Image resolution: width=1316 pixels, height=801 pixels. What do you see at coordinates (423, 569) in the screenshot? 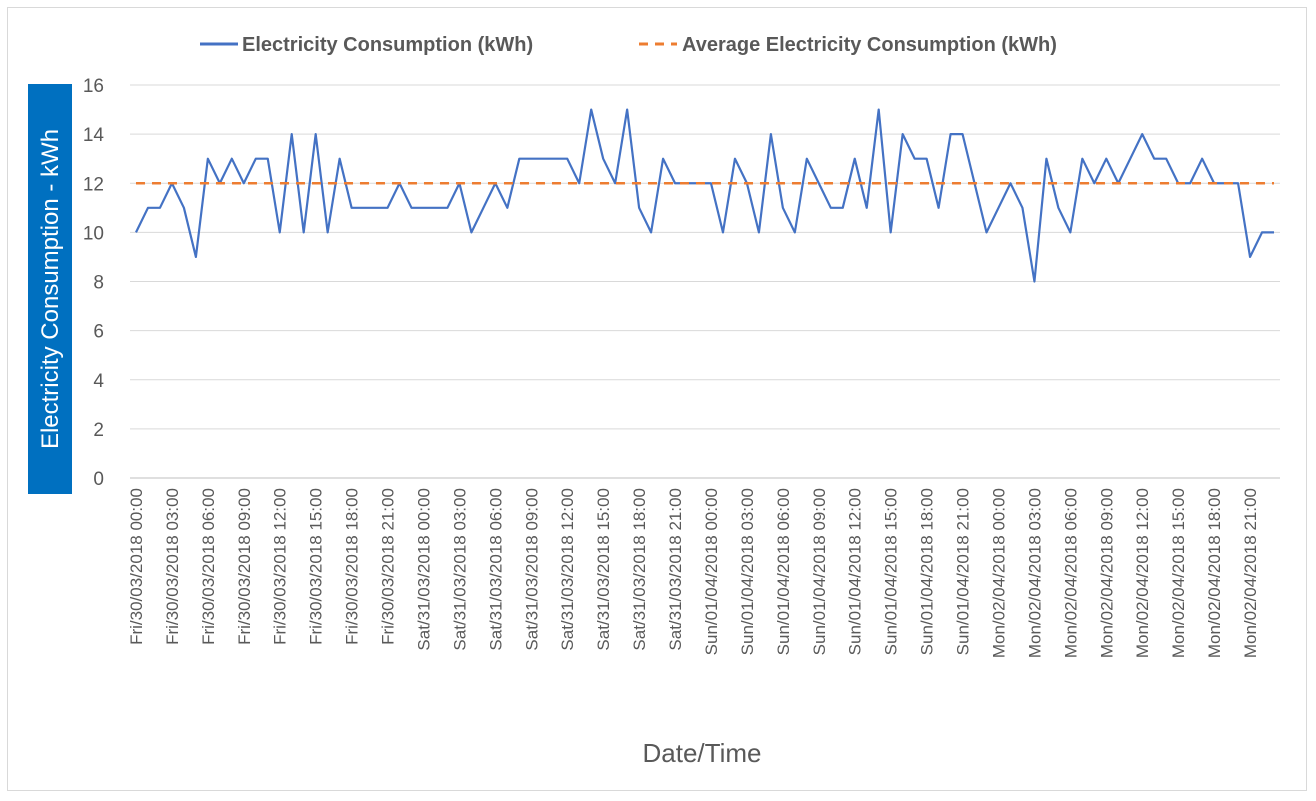
I see `x-tick-label: Sat/31/03/2018 00:00` at bounding box center [423, 569].